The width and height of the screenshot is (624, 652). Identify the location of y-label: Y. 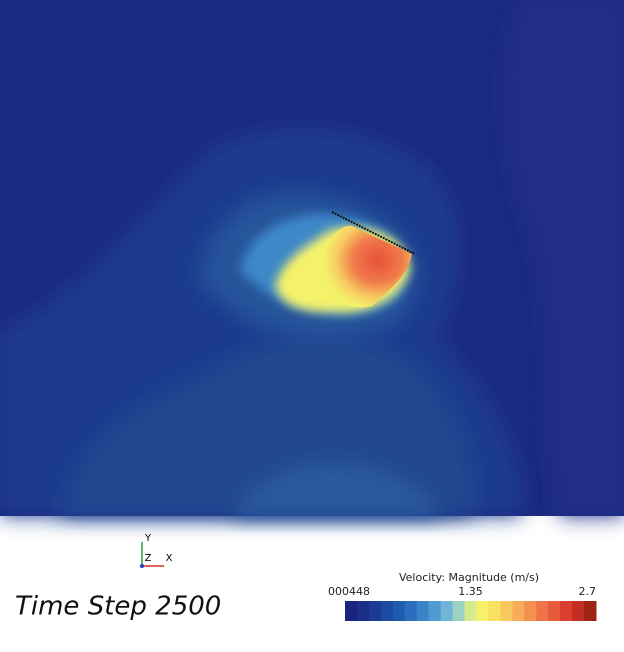
(148, 538).